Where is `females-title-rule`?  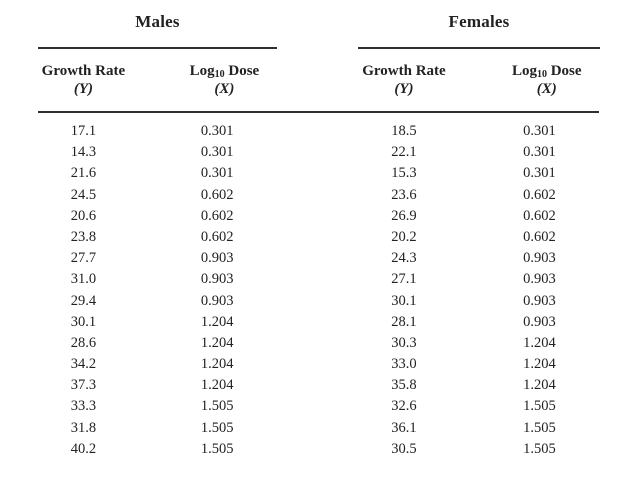 females-title-rule is located at coordinates (479, 48).